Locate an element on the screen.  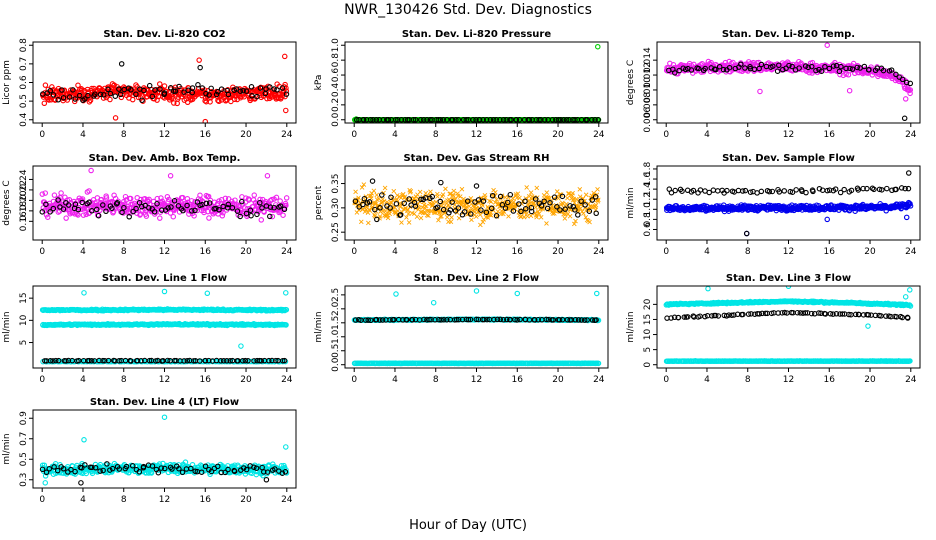
x-tick-label: 16 is located at coordinates (206, 380).